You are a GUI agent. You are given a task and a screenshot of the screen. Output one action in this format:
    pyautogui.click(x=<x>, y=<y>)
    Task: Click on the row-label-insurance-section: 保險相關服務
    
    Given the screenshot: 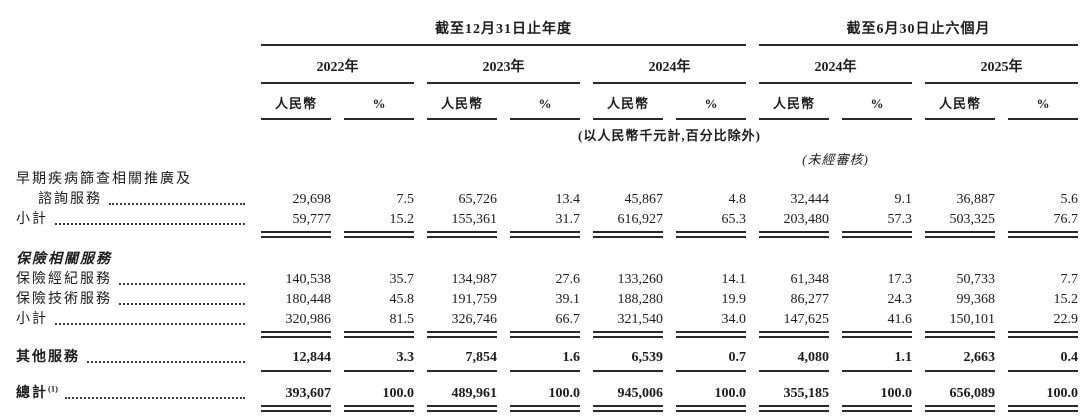 What is the action you would take?
    pyautogui.click(x=64, y=259)
    